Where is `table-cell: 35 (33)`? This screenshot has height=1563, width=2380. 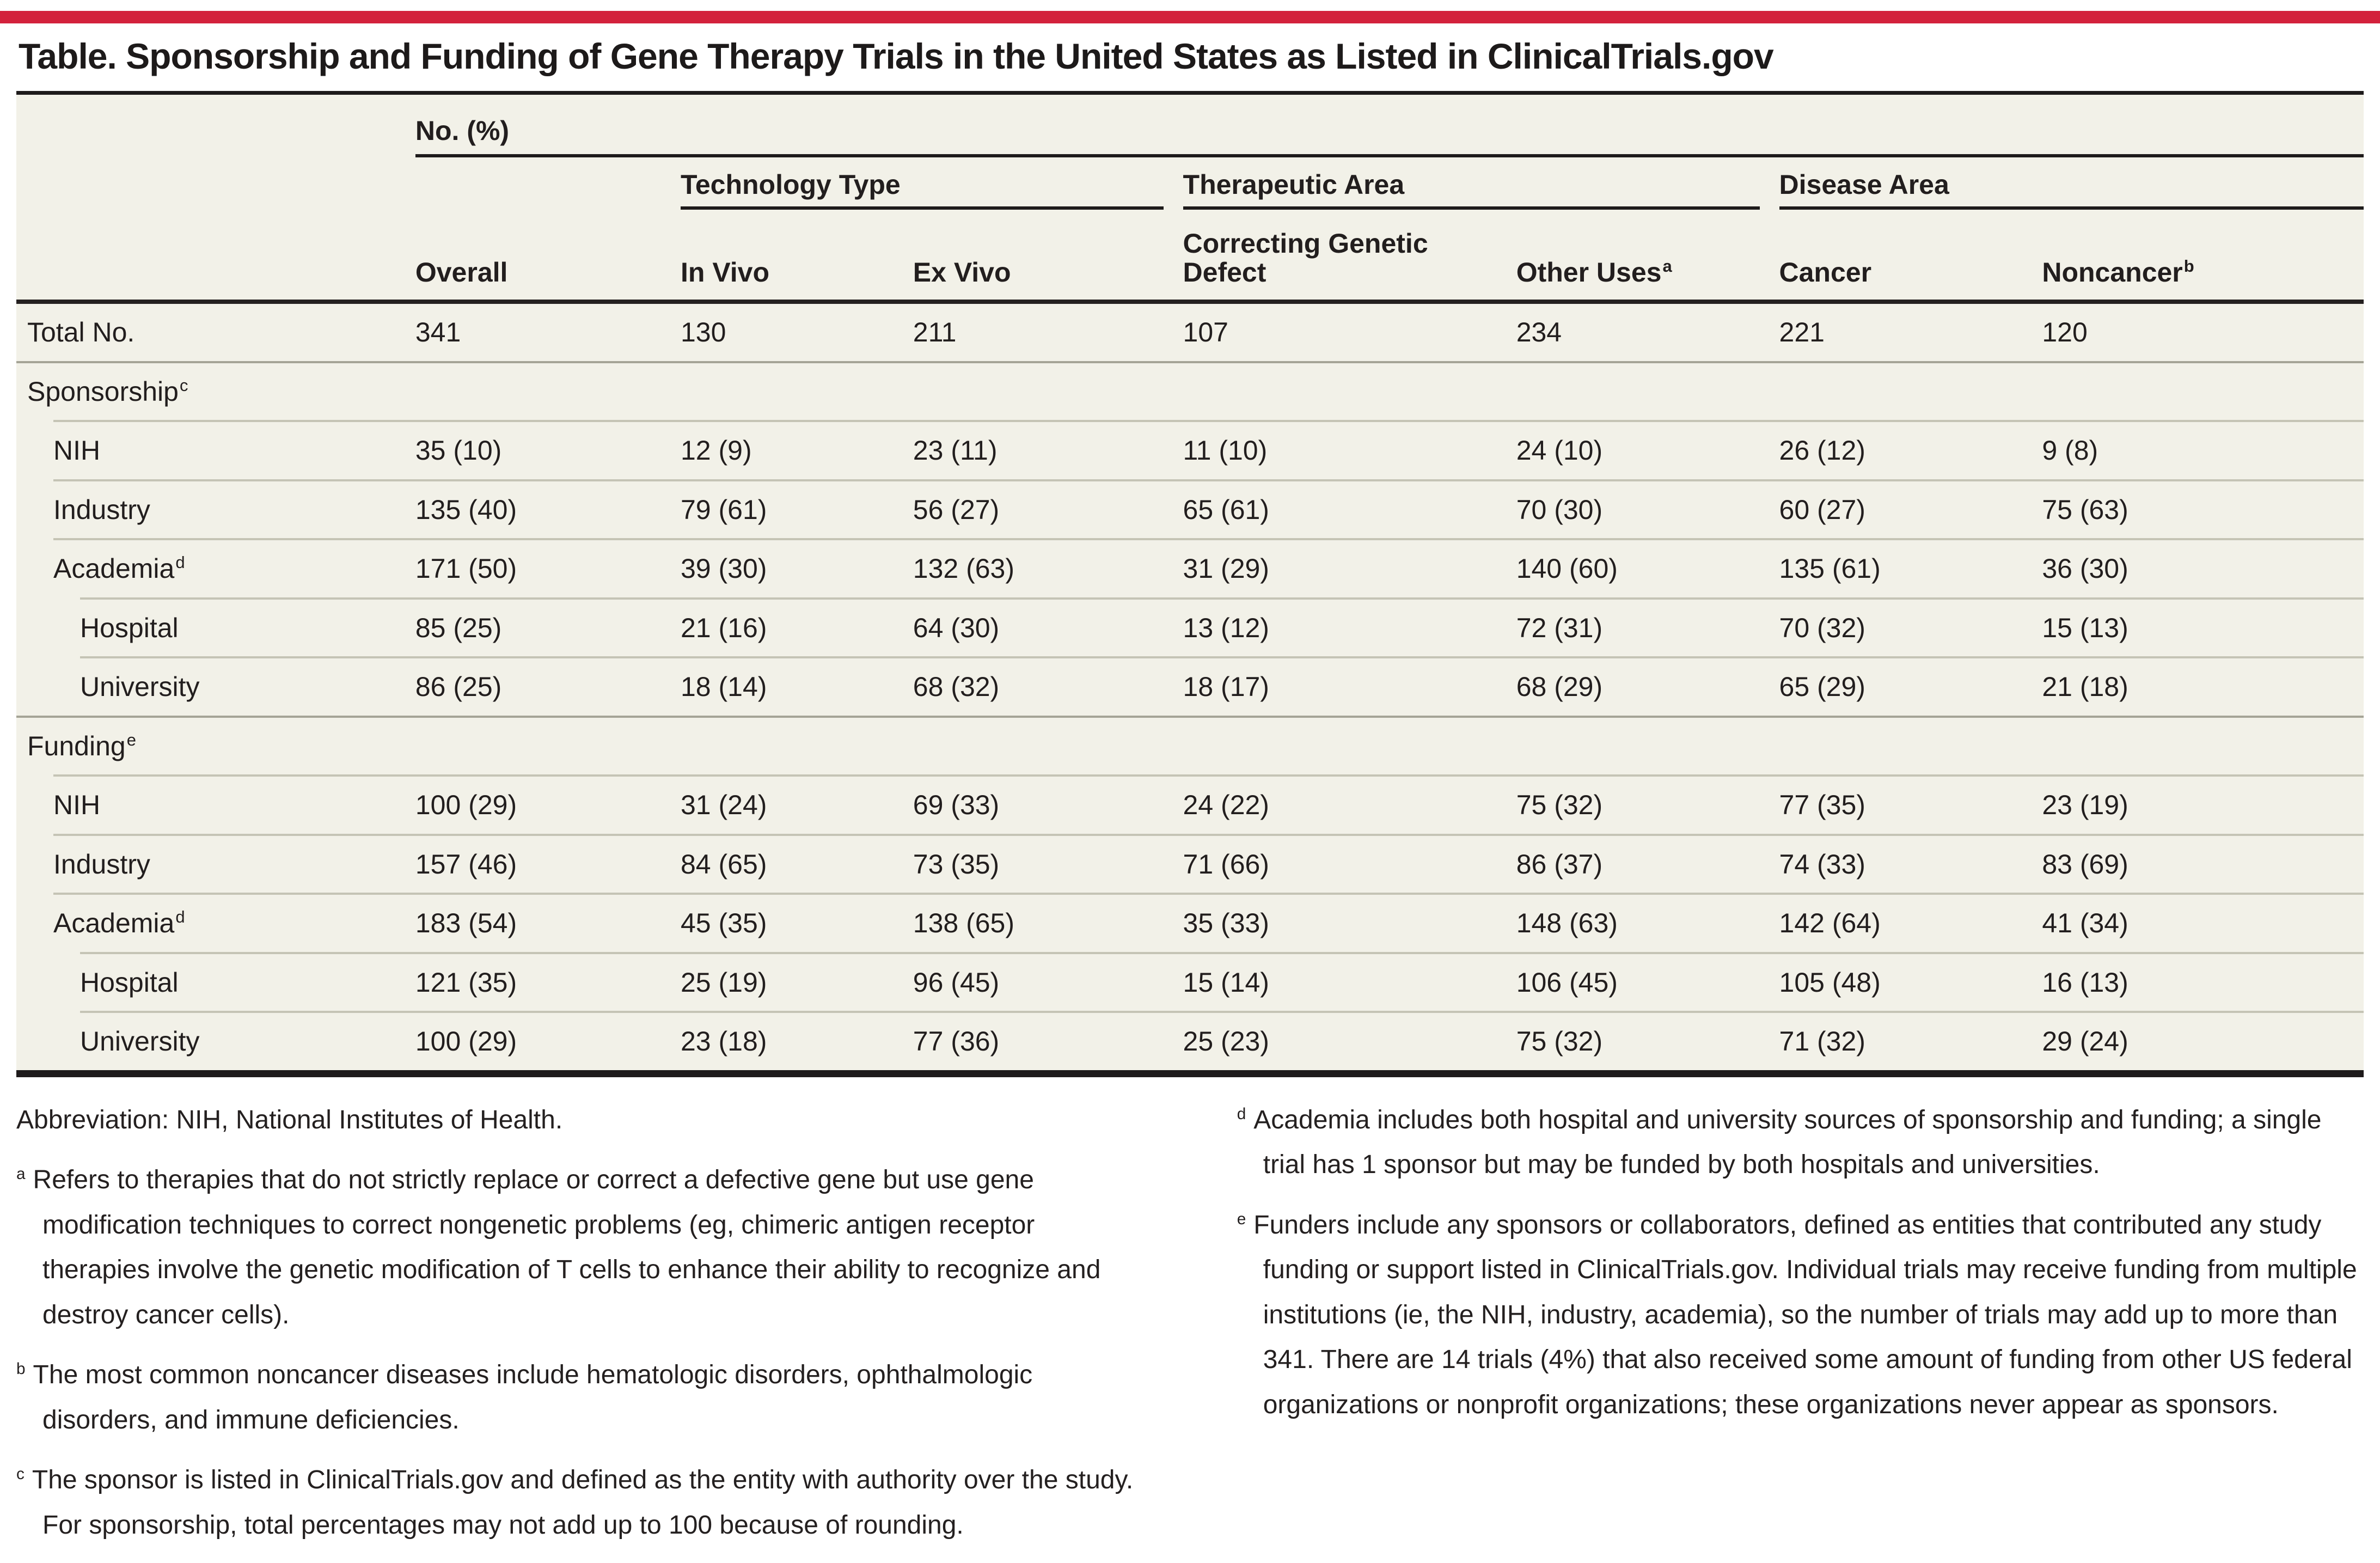
table-cell: 35 (33) is located at coordinates (1349, 923).